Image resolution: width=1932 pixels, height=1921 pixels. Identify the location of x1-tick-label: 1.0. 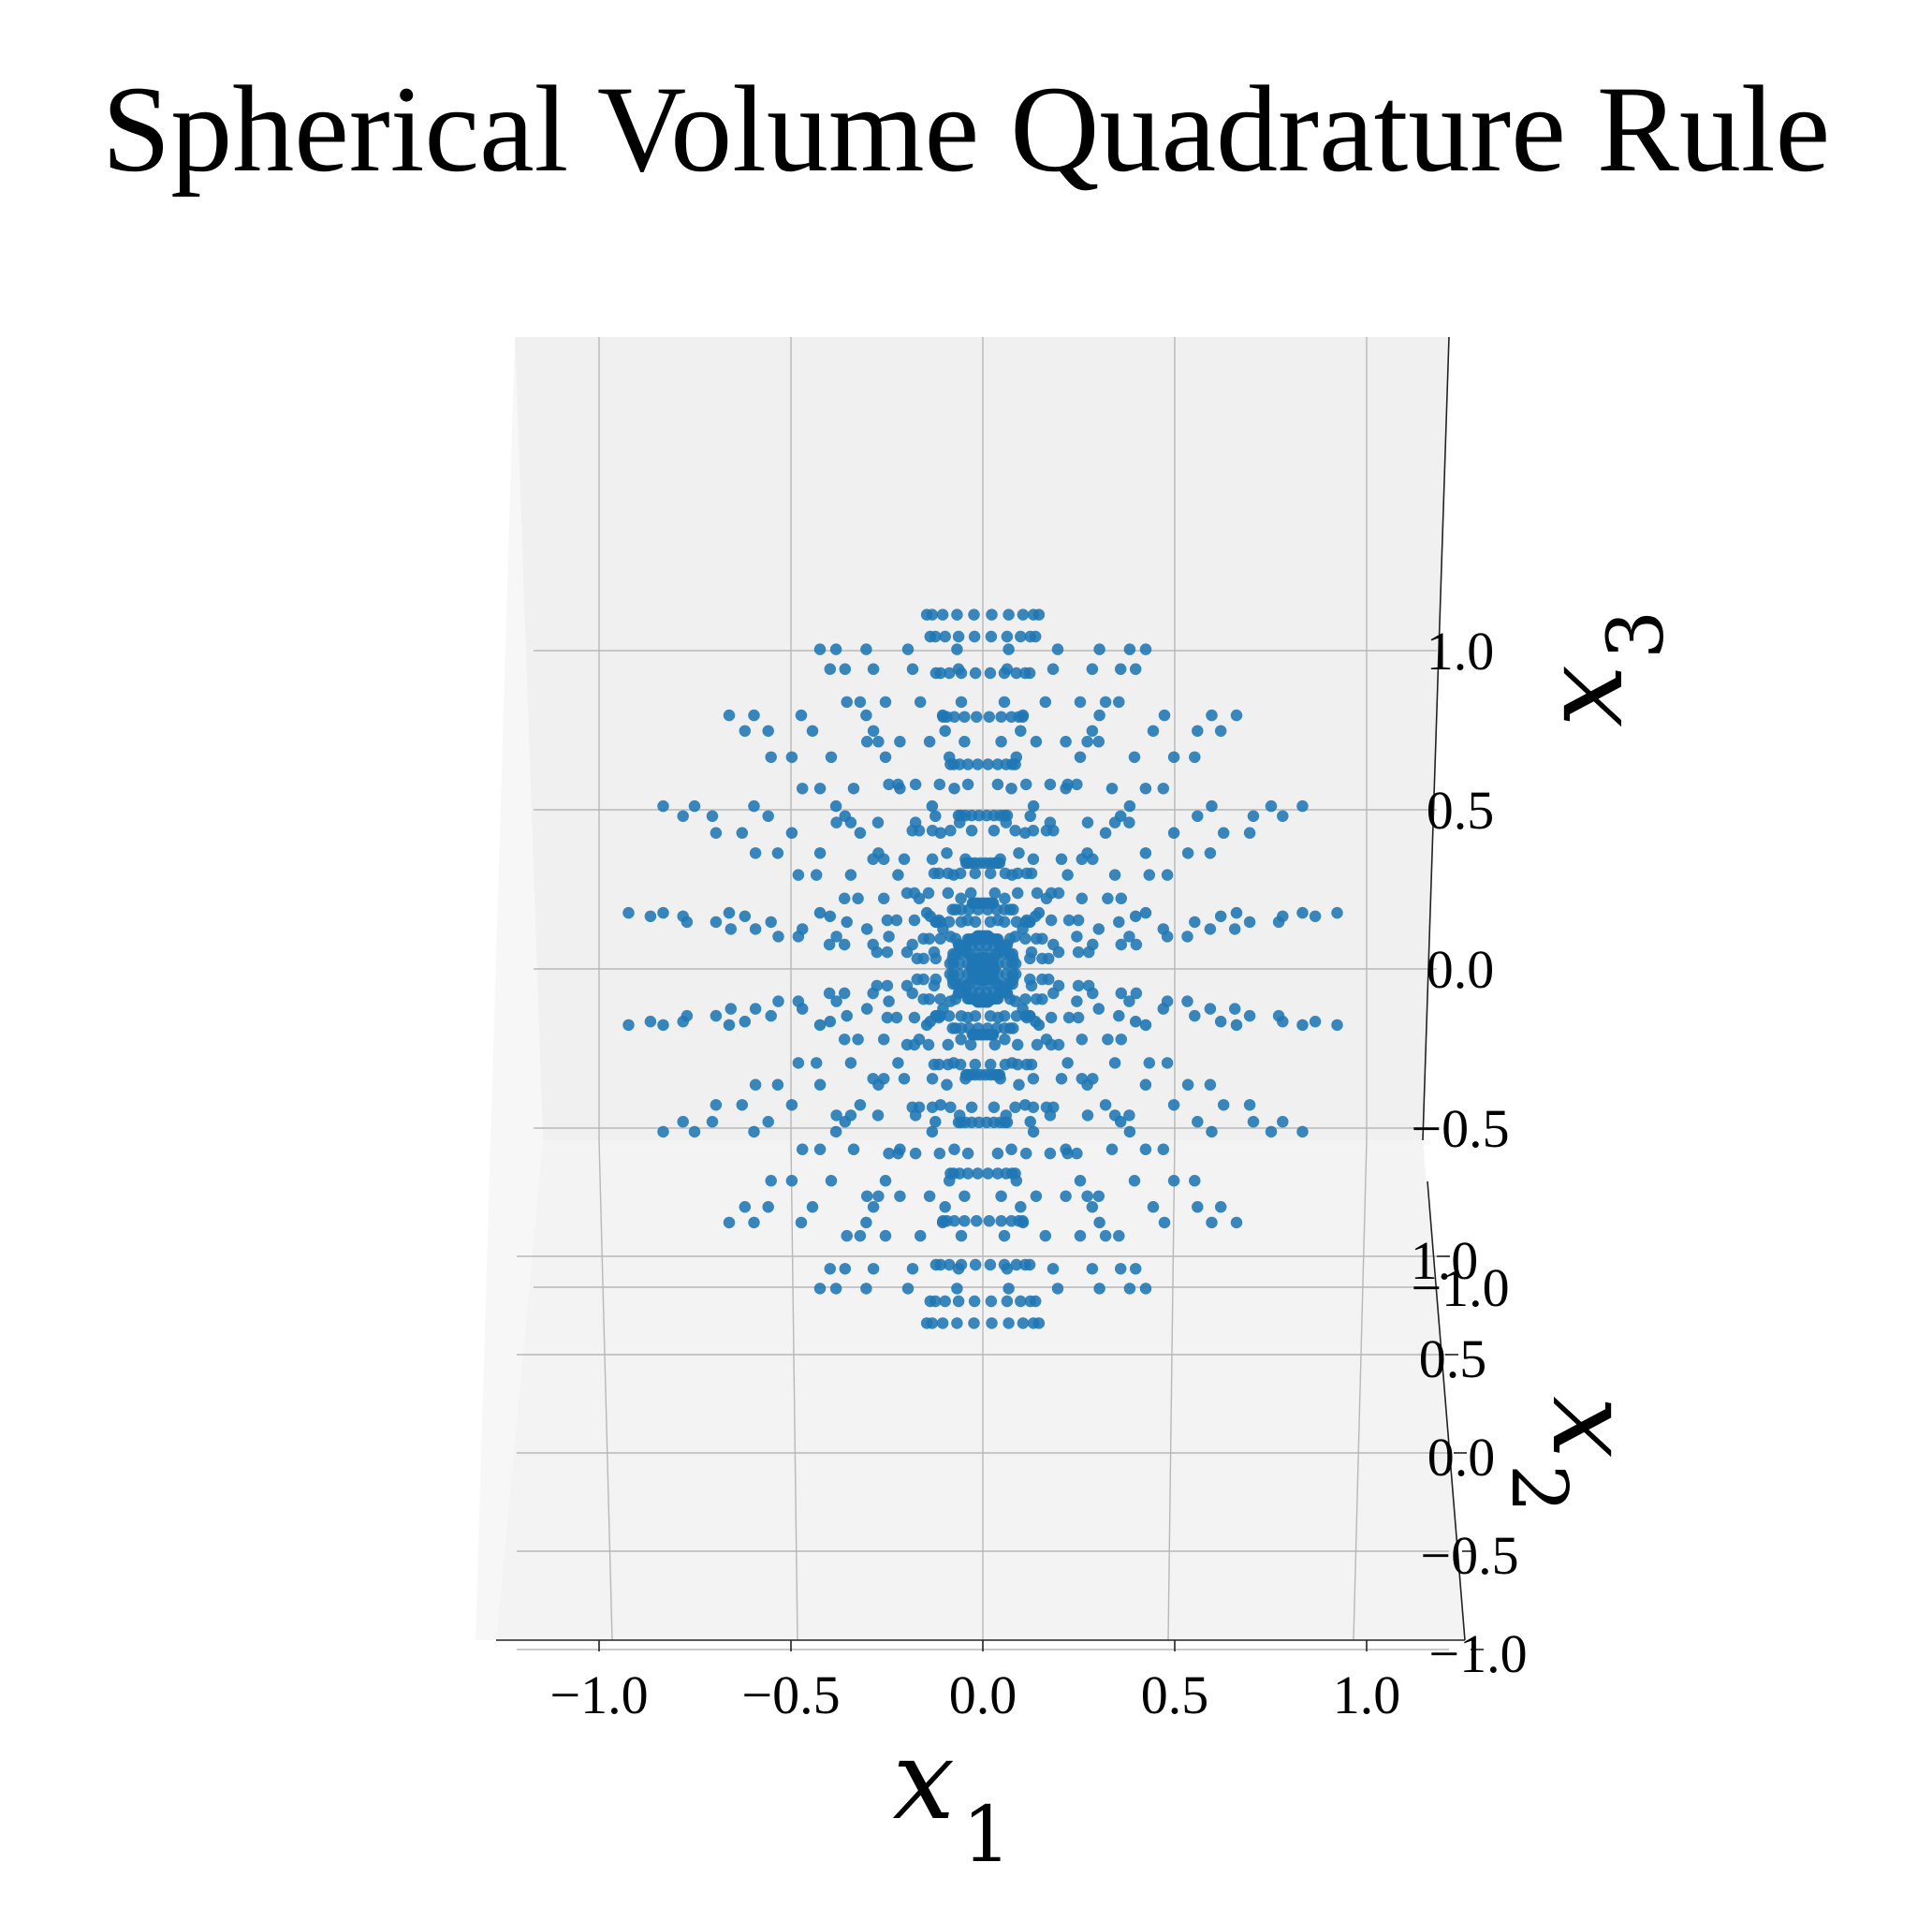
(1367, 1694).